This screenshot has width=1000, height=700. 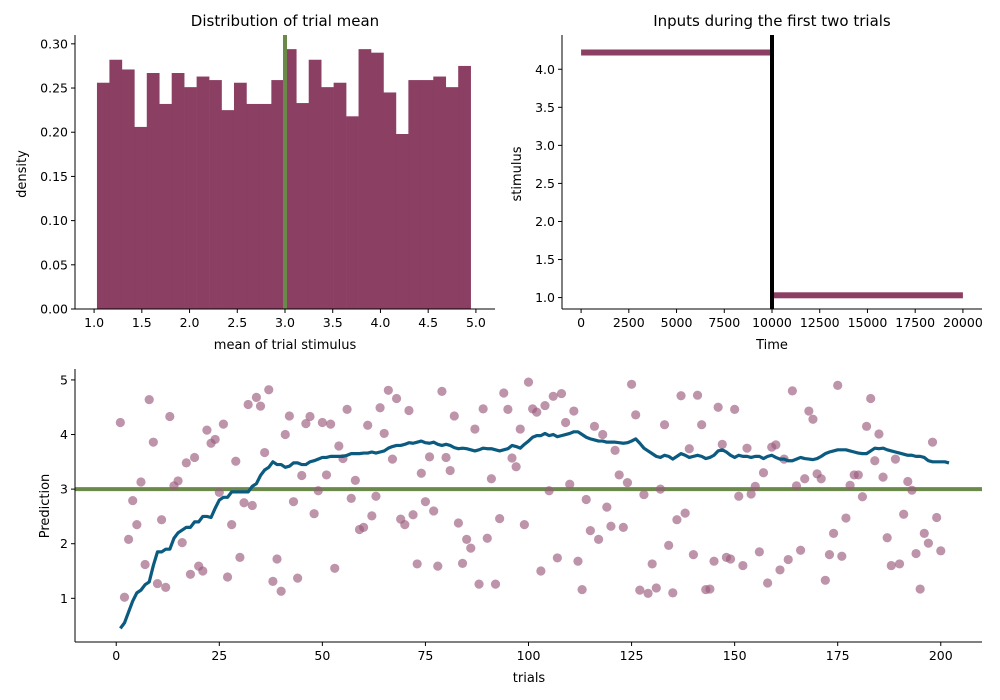 What do you see at coordinates (868, 322) in the screenshot?
I see `inputs-xtick-label: 15000` at bounding box center [868, 322].